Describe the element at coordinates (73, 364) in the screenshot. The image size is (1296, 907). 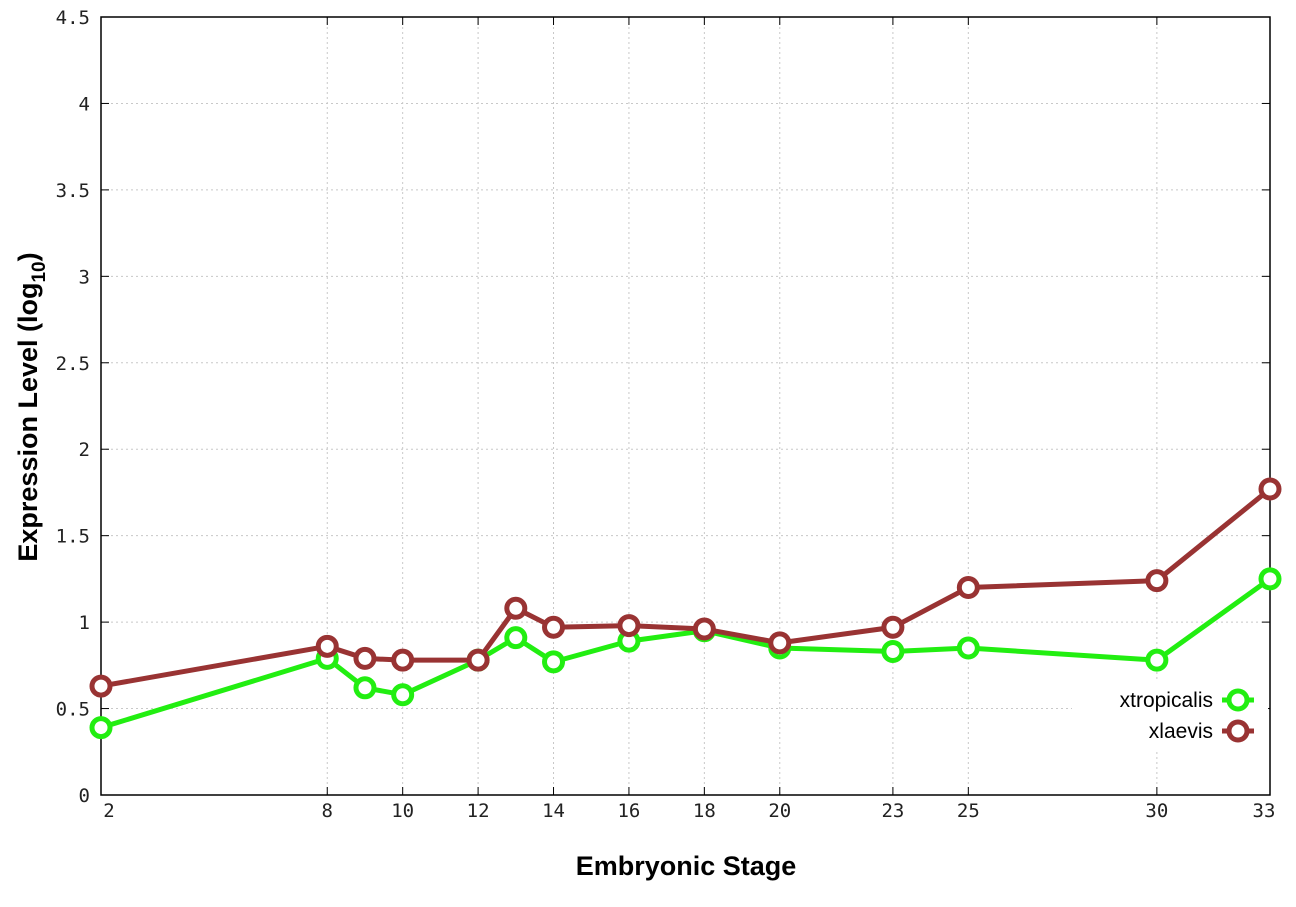
I see `y-tick-label: 2.5` at that location.